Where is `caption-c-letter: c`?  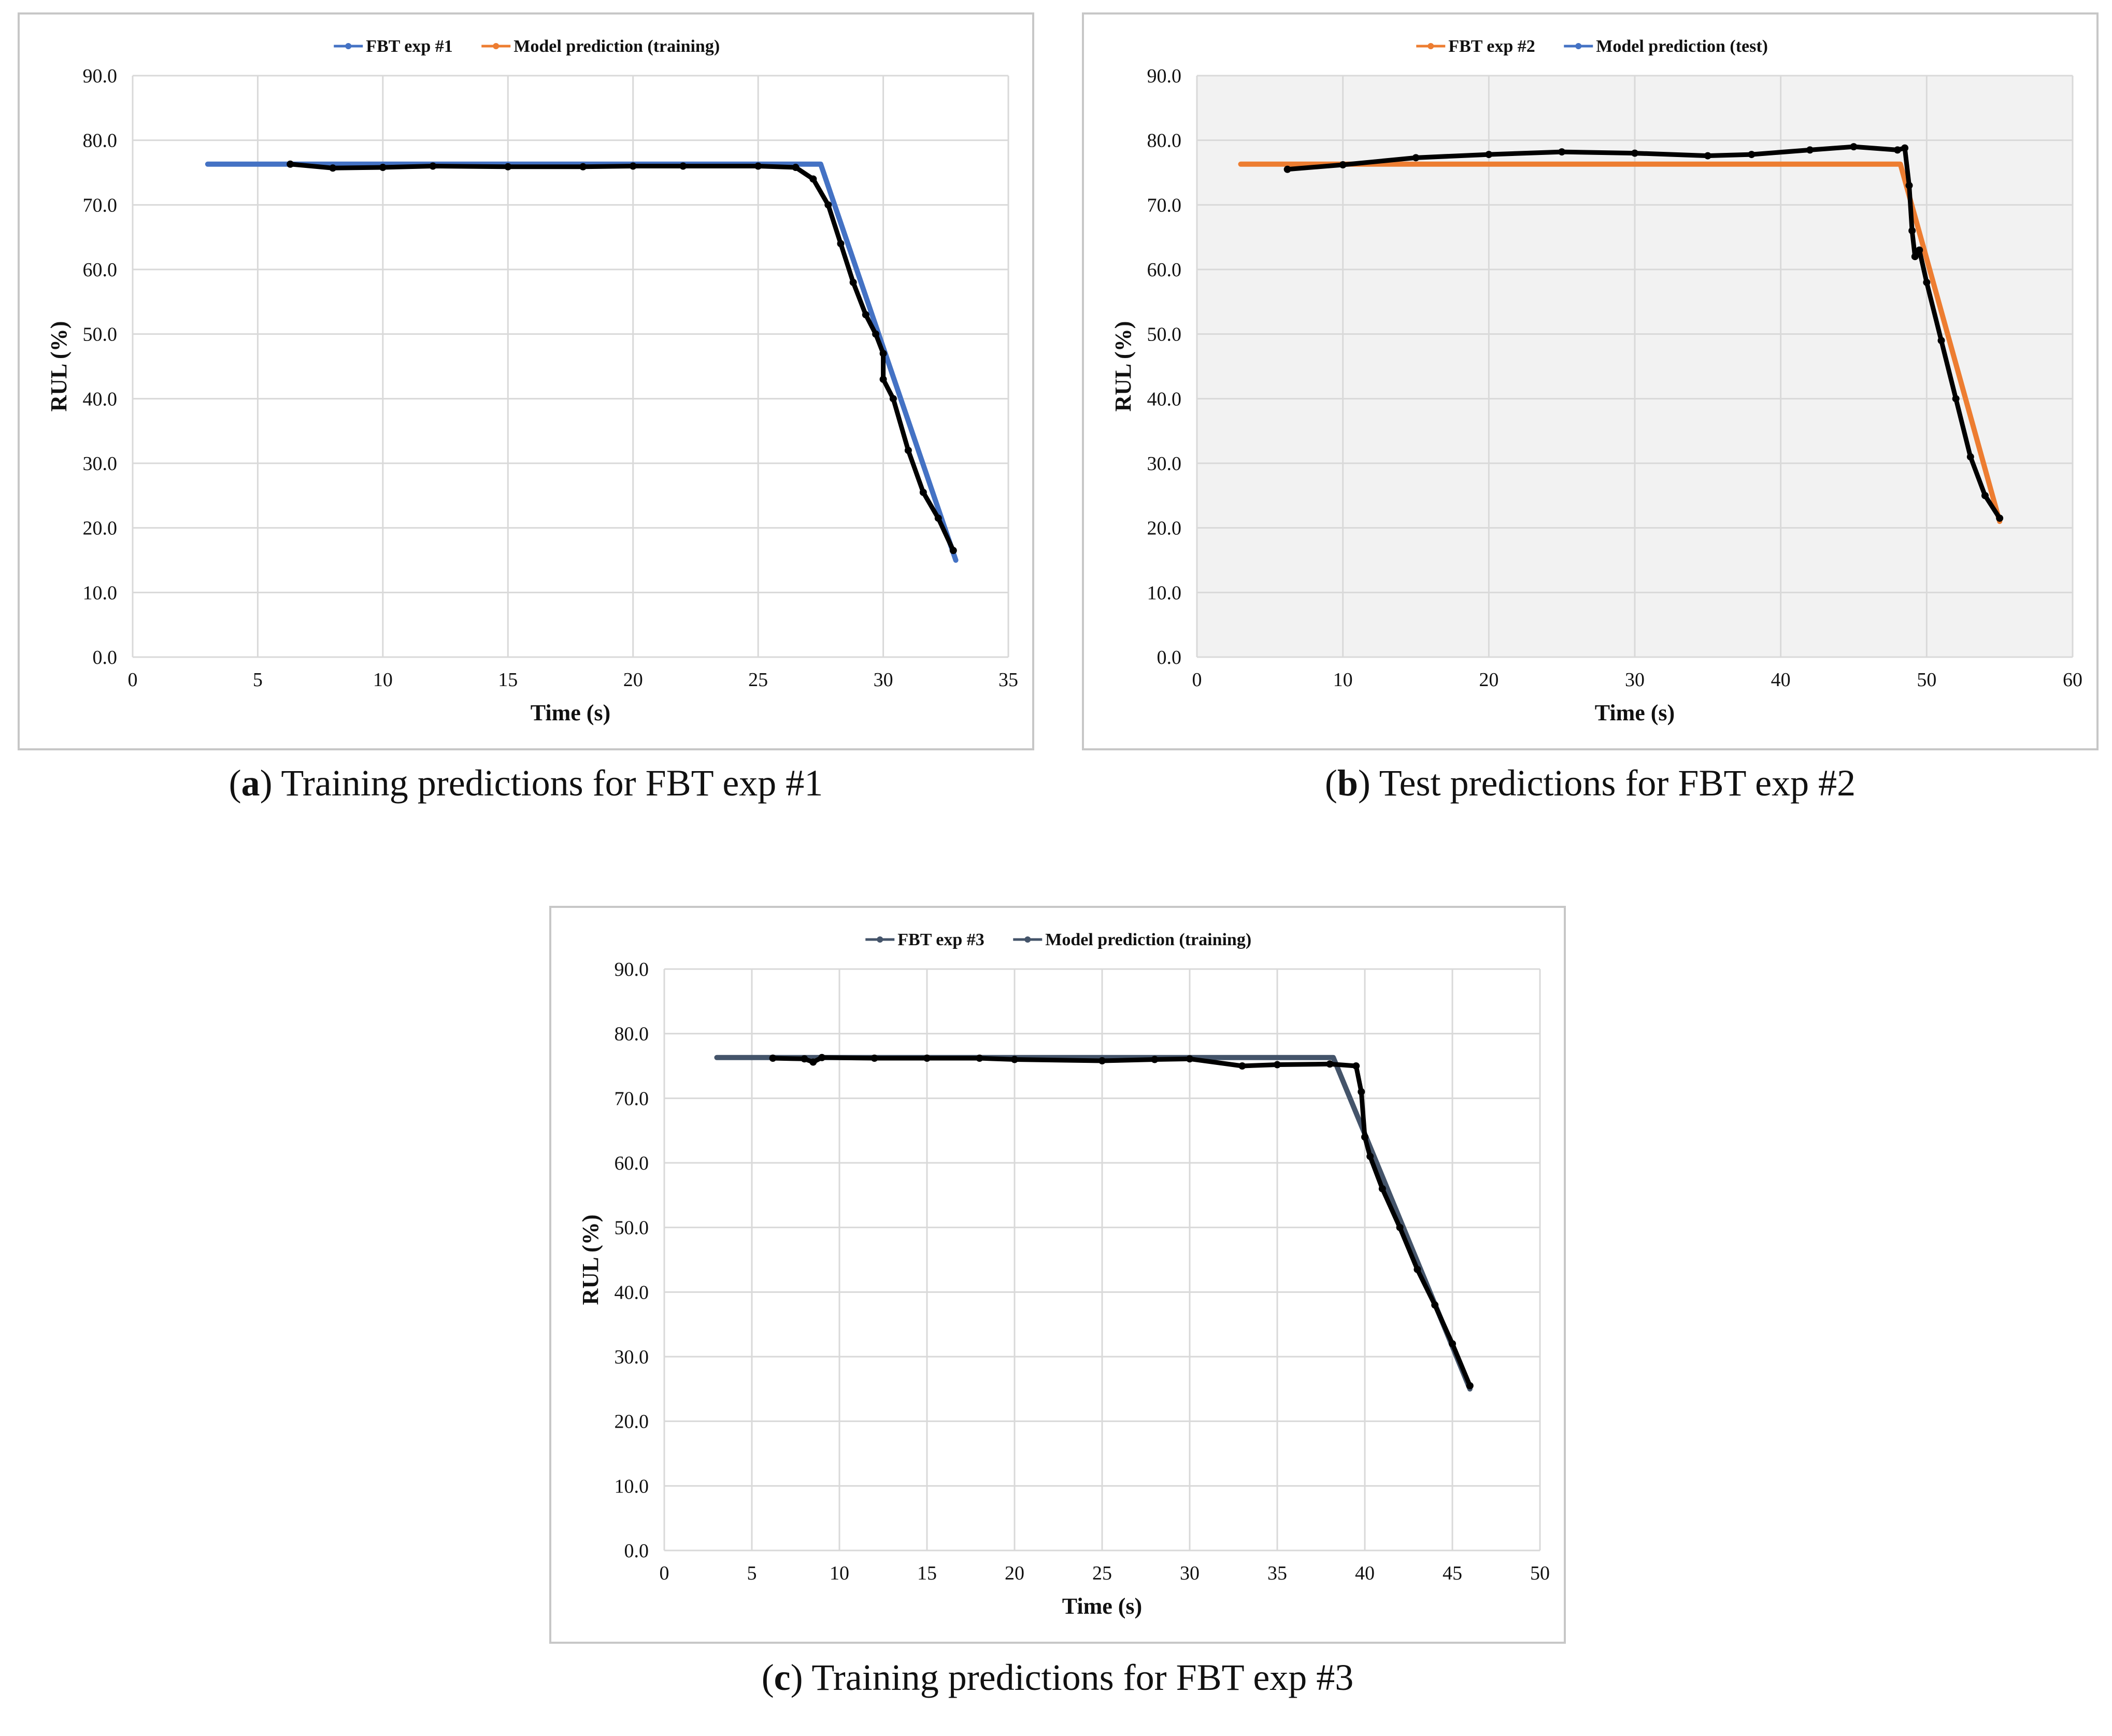
caption-c-letter: c is located at coordinates (782, 1677).